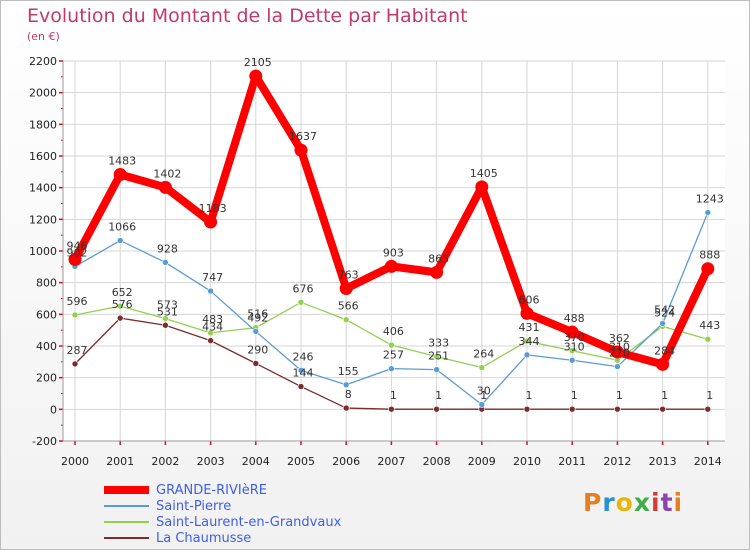 The image size is (750, 550). What do you see at coordinates (46, 378) in the screenshot?
I see `y-tick-label: 200` at bounding box center [46, 378].